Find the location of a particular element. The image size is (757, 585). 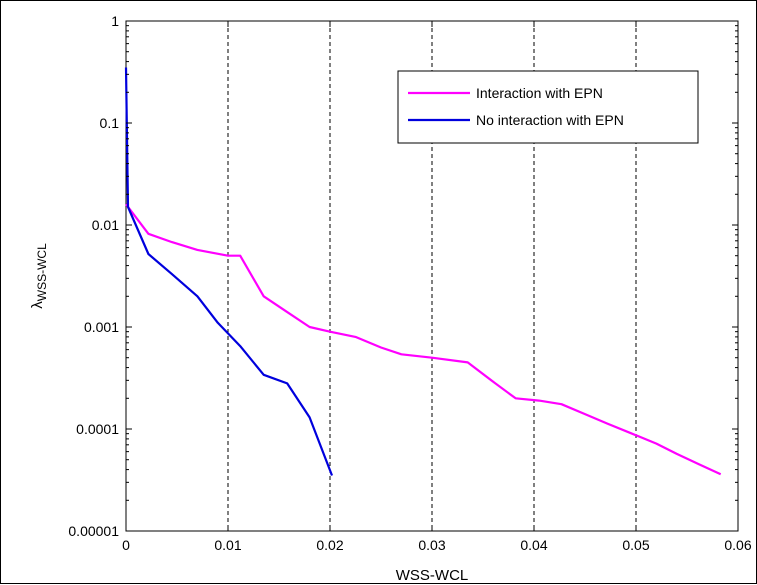

x-axis-label: WSS-WCL is located at coordinates (432, 575).